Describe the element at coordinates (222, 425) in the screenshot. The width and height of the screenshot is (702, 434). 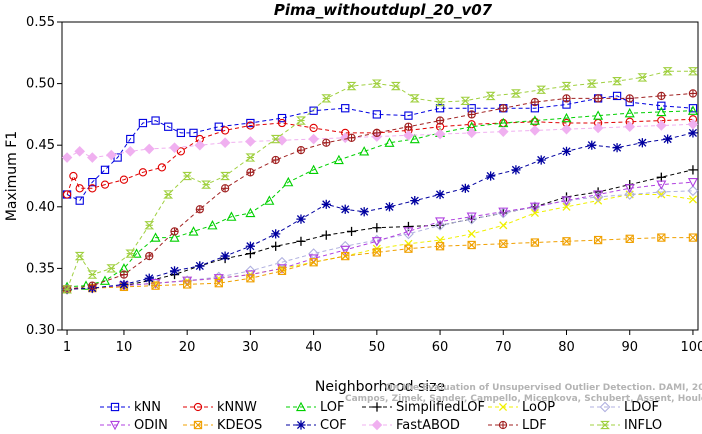
I see `legend-item-kdeos: KDEOS` at that location.